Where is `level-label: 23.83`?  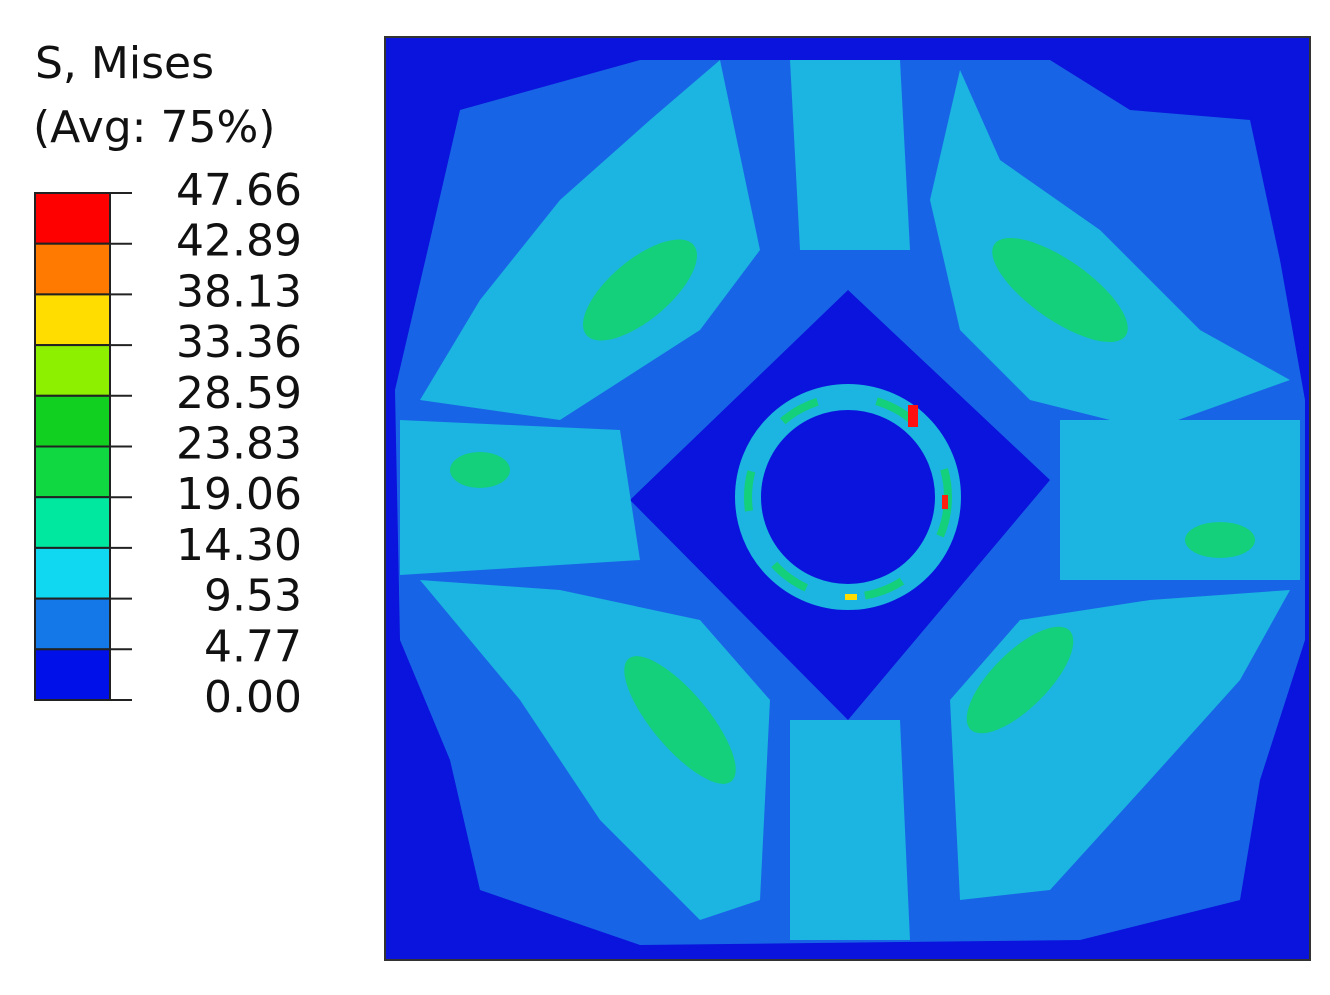
level-label: 23.83 is located at coordinates (239, 444).